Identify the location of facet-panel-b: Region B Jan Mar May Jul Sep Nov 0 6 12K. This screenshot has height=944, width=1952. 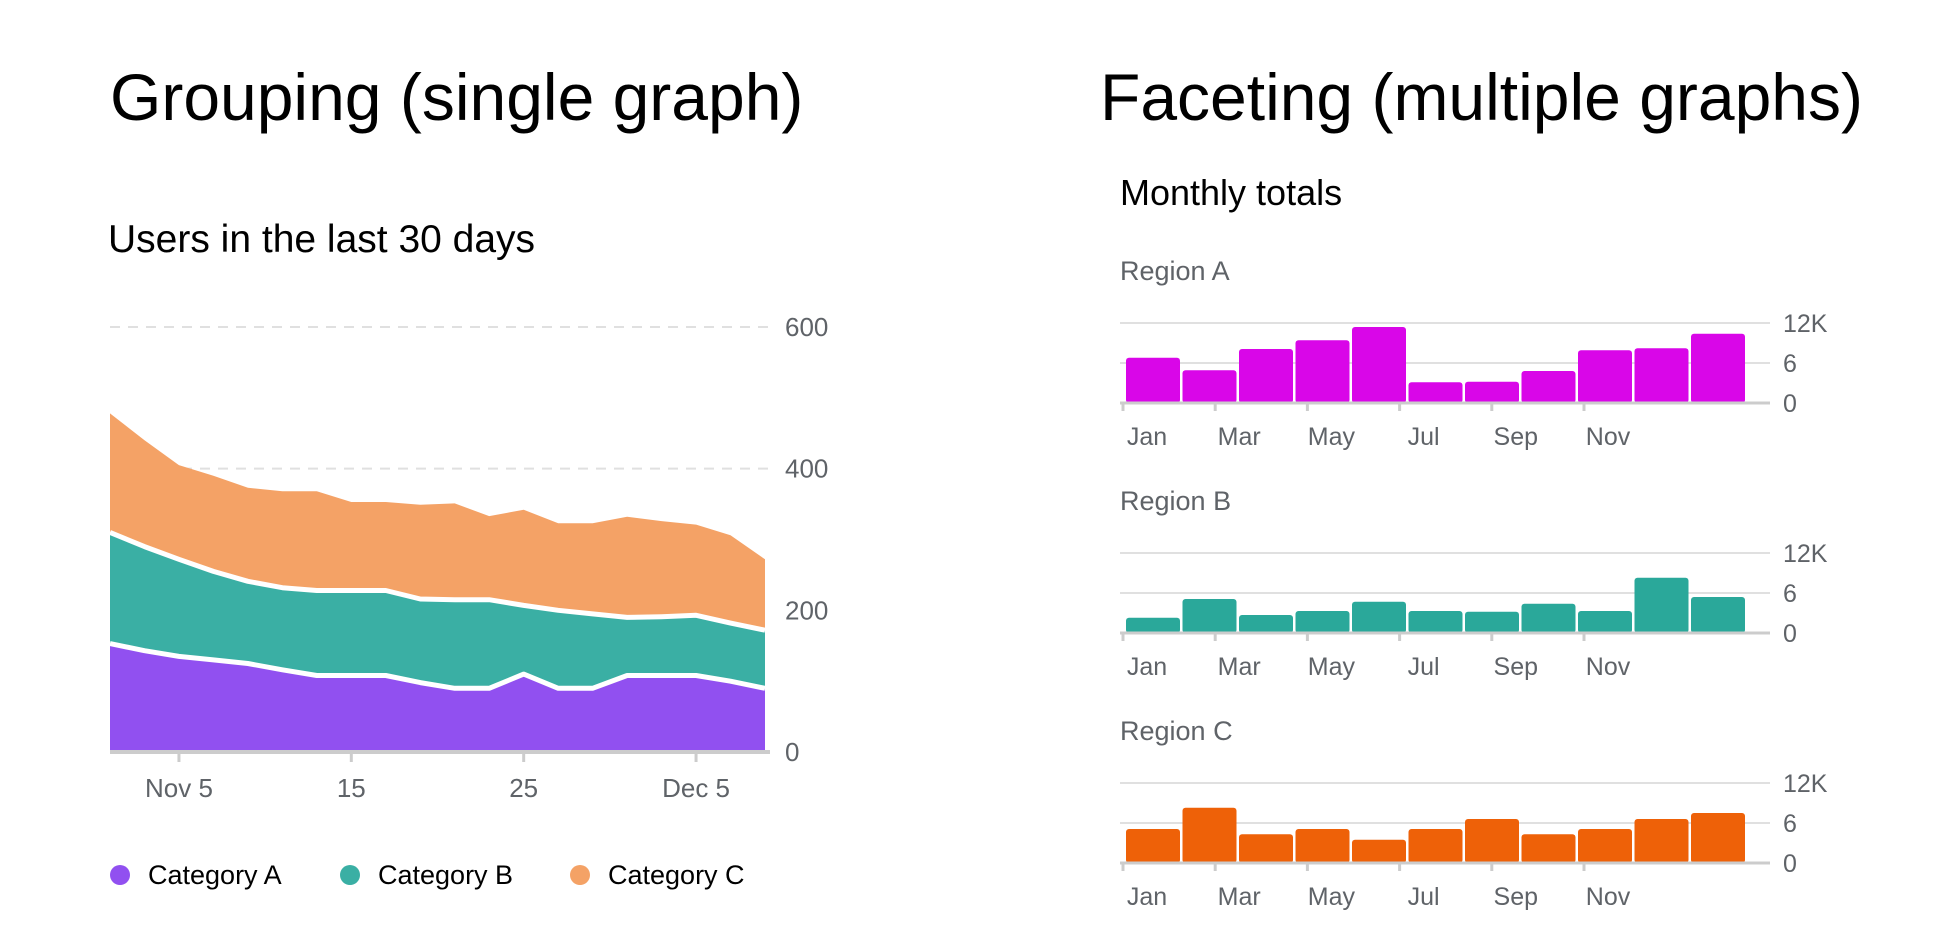
(1474, 583).